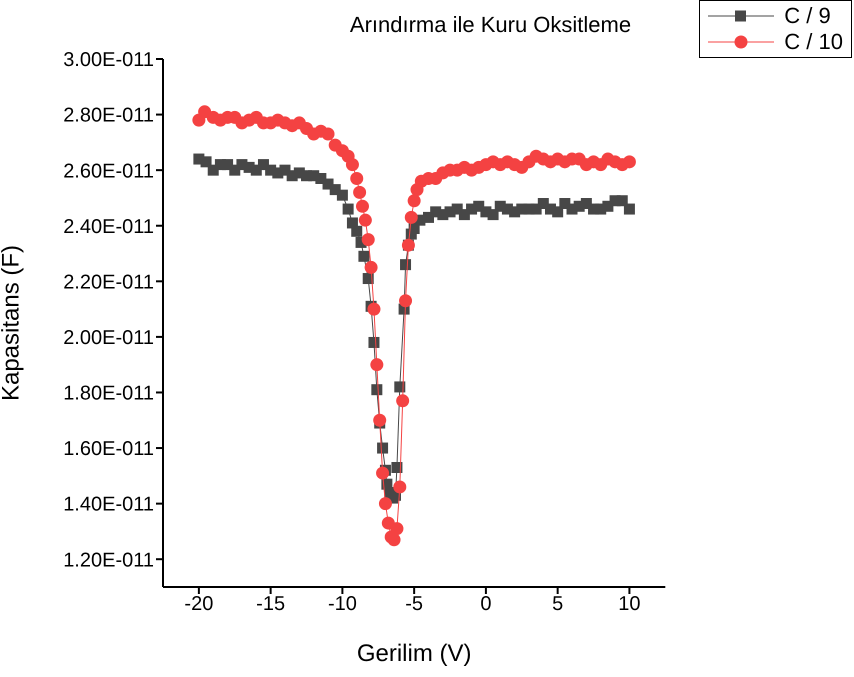 The image size is (854, 677). I want to click on y-tick-label: 1.20E-011, so click(108, 560).